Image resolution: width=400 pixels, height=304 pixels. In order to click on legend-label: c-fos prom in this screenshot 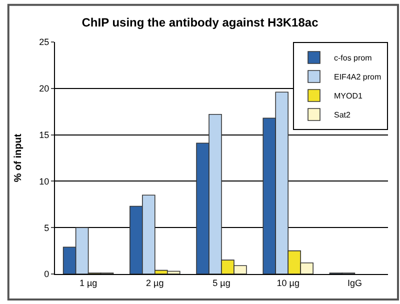, I will do `click(353, 58)`.